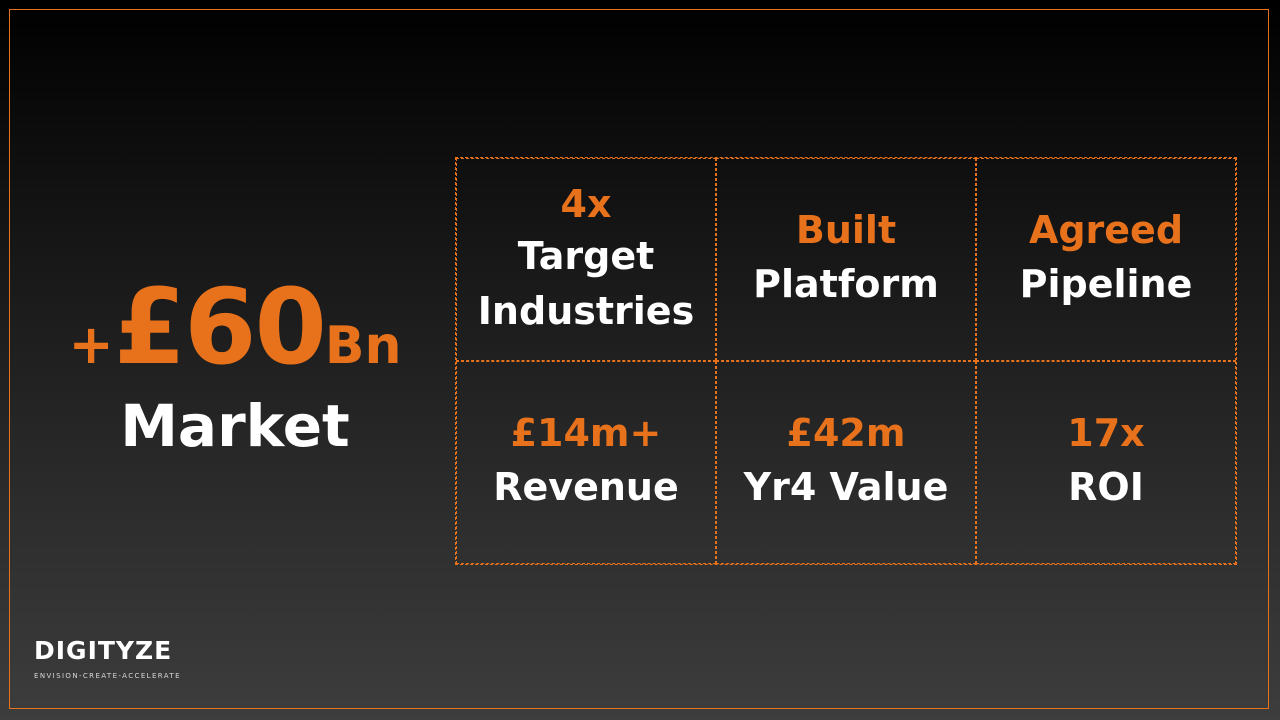 This screenshot has height=720, width=1280. I want to click on stat-highlight: 4x, so click(586, 203).